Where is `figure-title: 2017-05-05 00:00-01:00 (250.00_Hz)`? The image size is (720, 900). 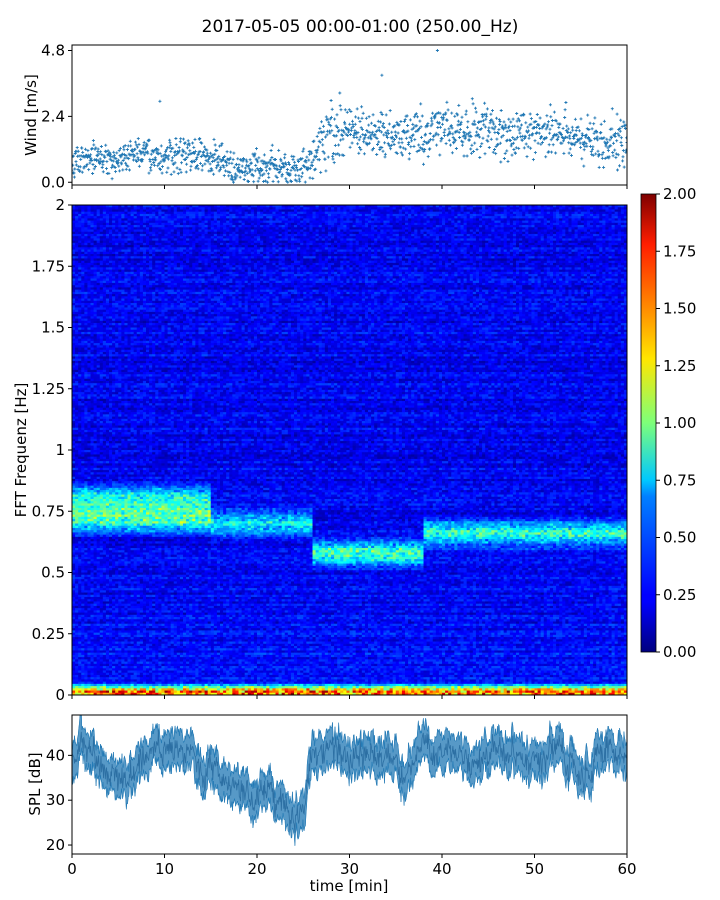
figure-title: 2017-05-05 00:00-01:00 (250.00_Hz) is located at coordinates (360, 27).